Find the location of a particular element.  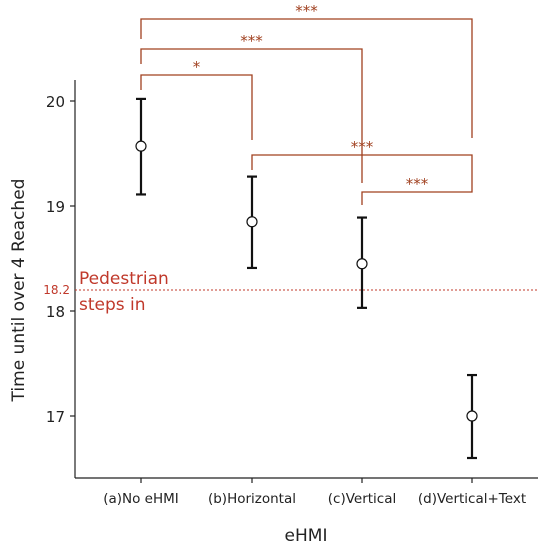

x-tick-label: (c)Vertical is located at coordinates (362, 499).